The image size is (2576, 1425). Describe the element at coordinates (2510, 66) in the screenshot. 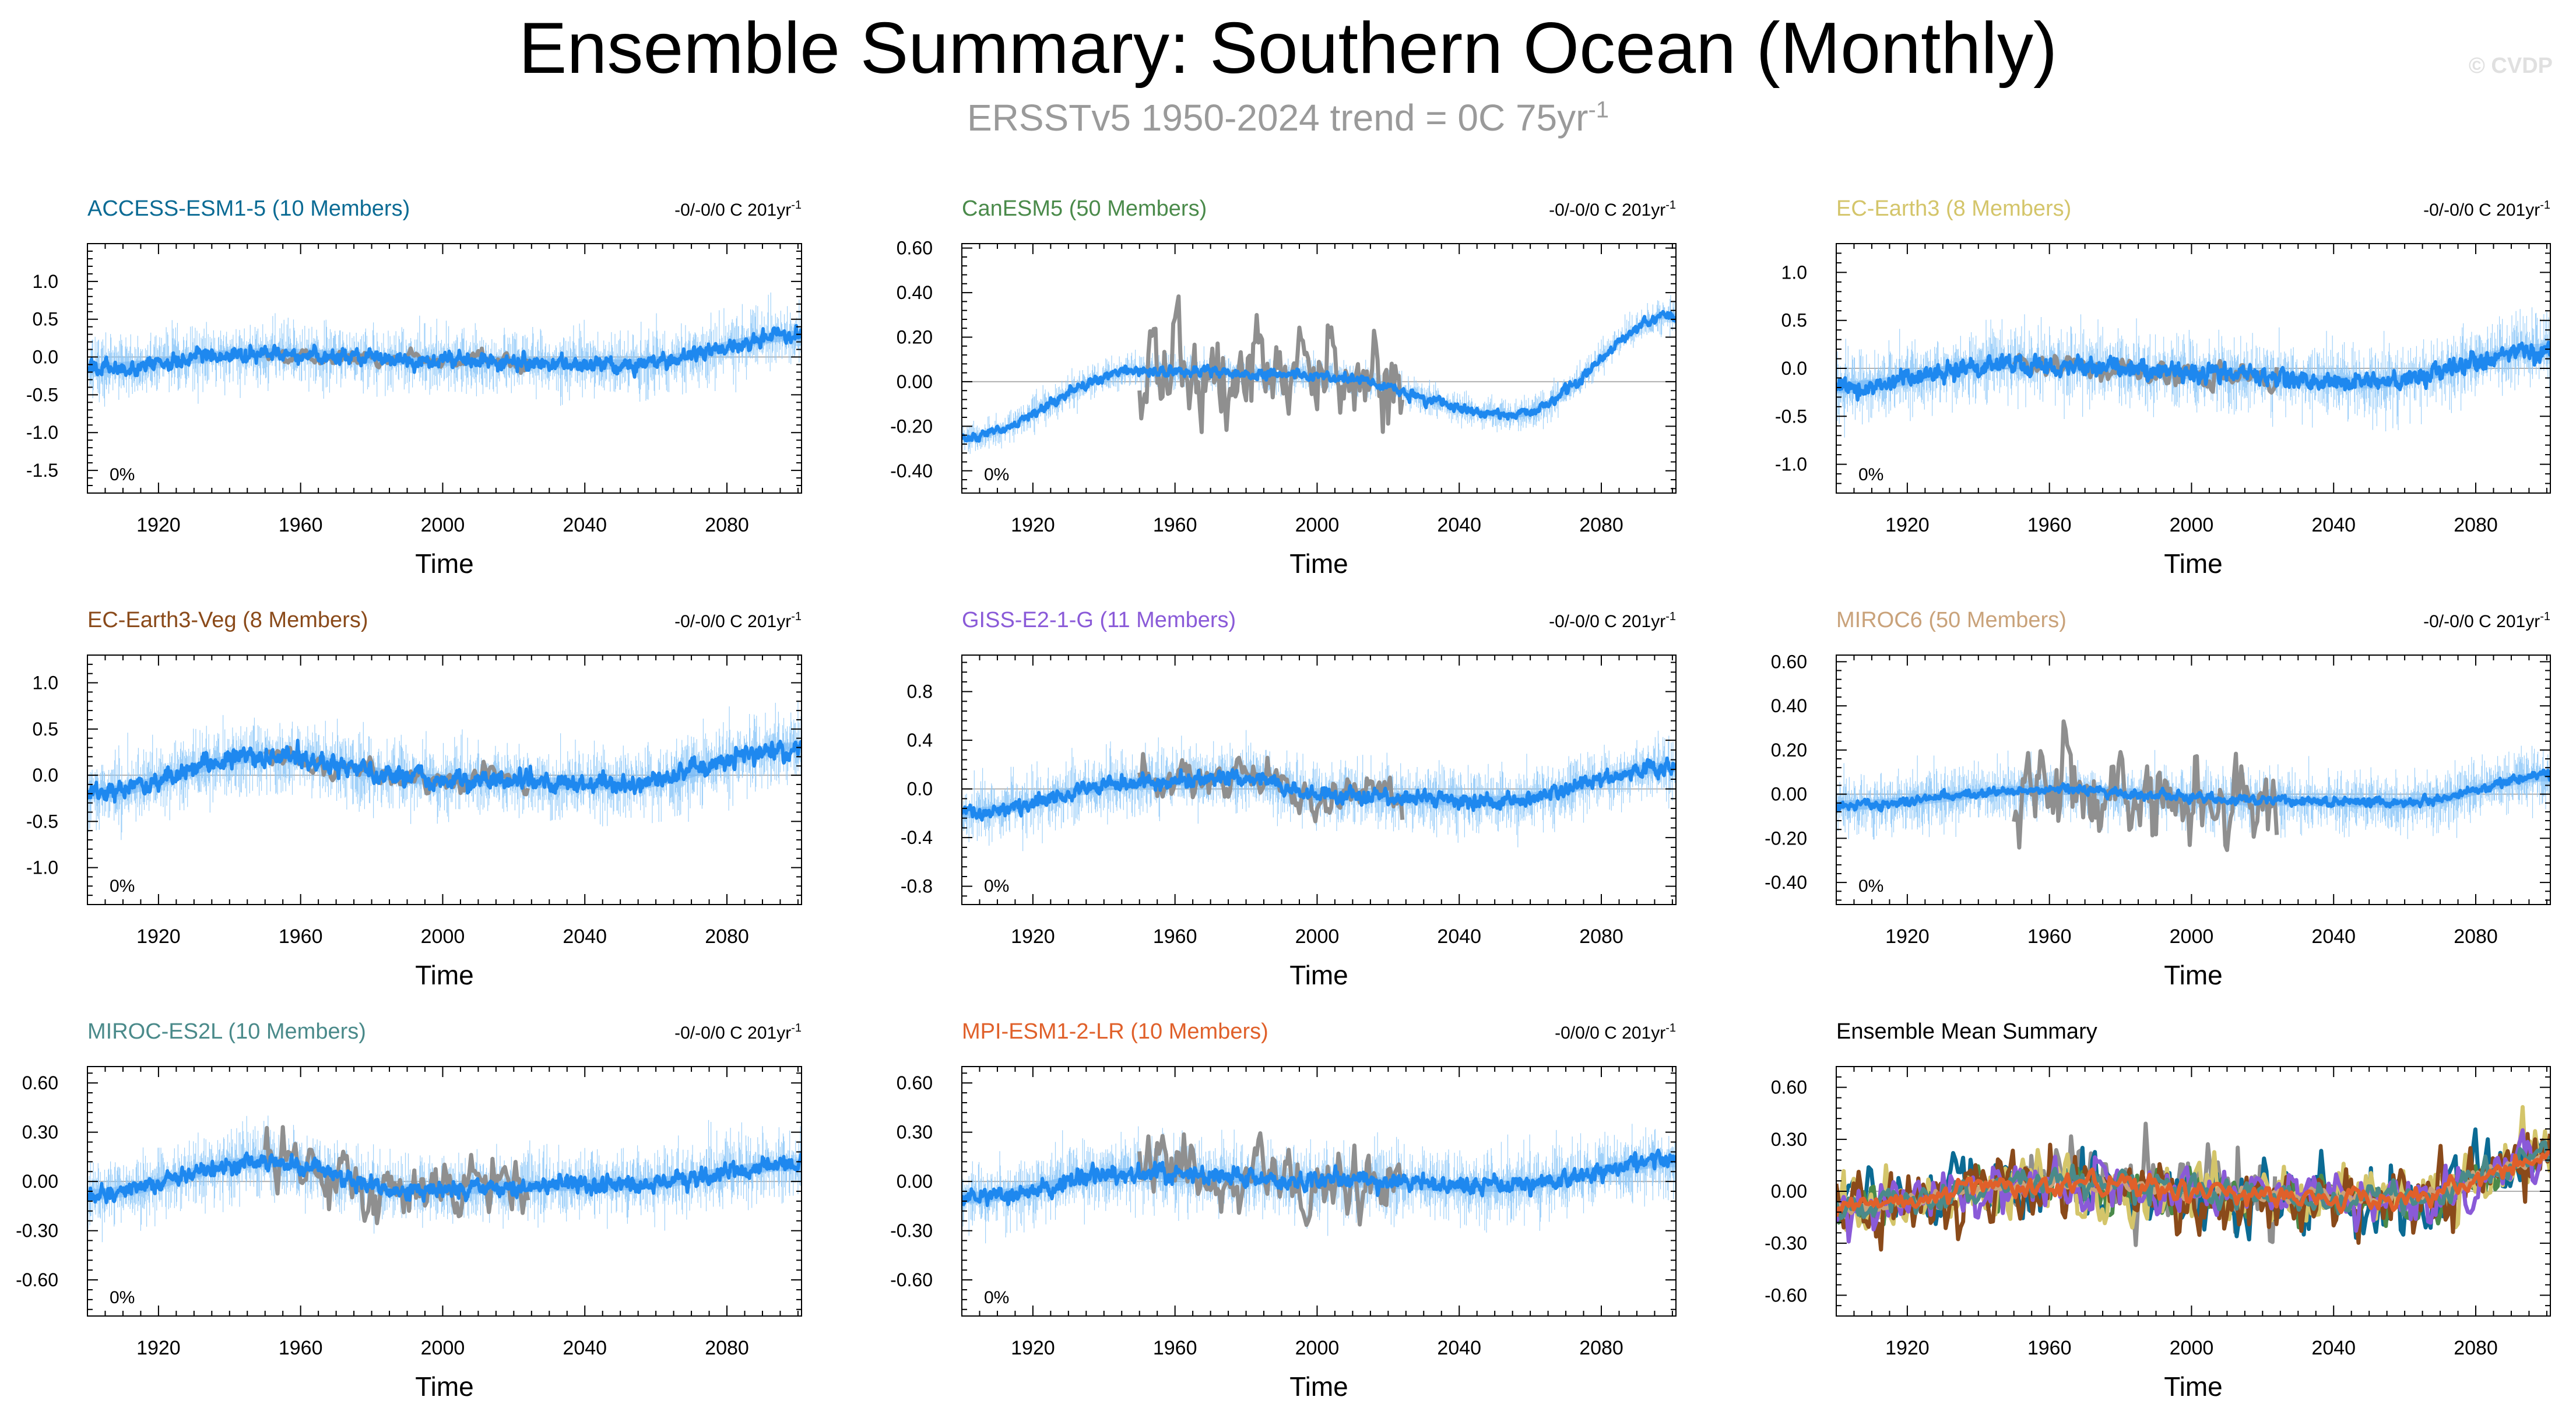

I see `copyright-watermark: © CVDP` at that location.